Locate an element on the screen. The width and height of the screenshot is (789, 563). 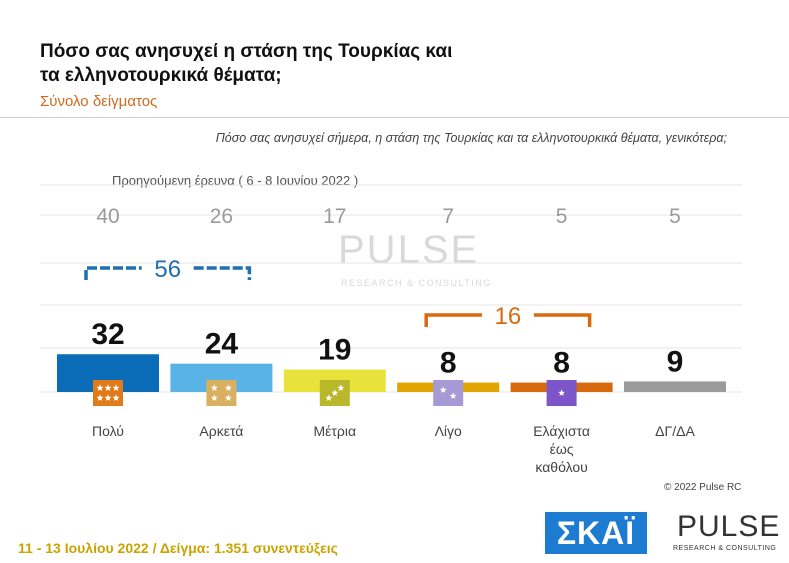
category-label: Λίγο is located at coordinates (448, 431).